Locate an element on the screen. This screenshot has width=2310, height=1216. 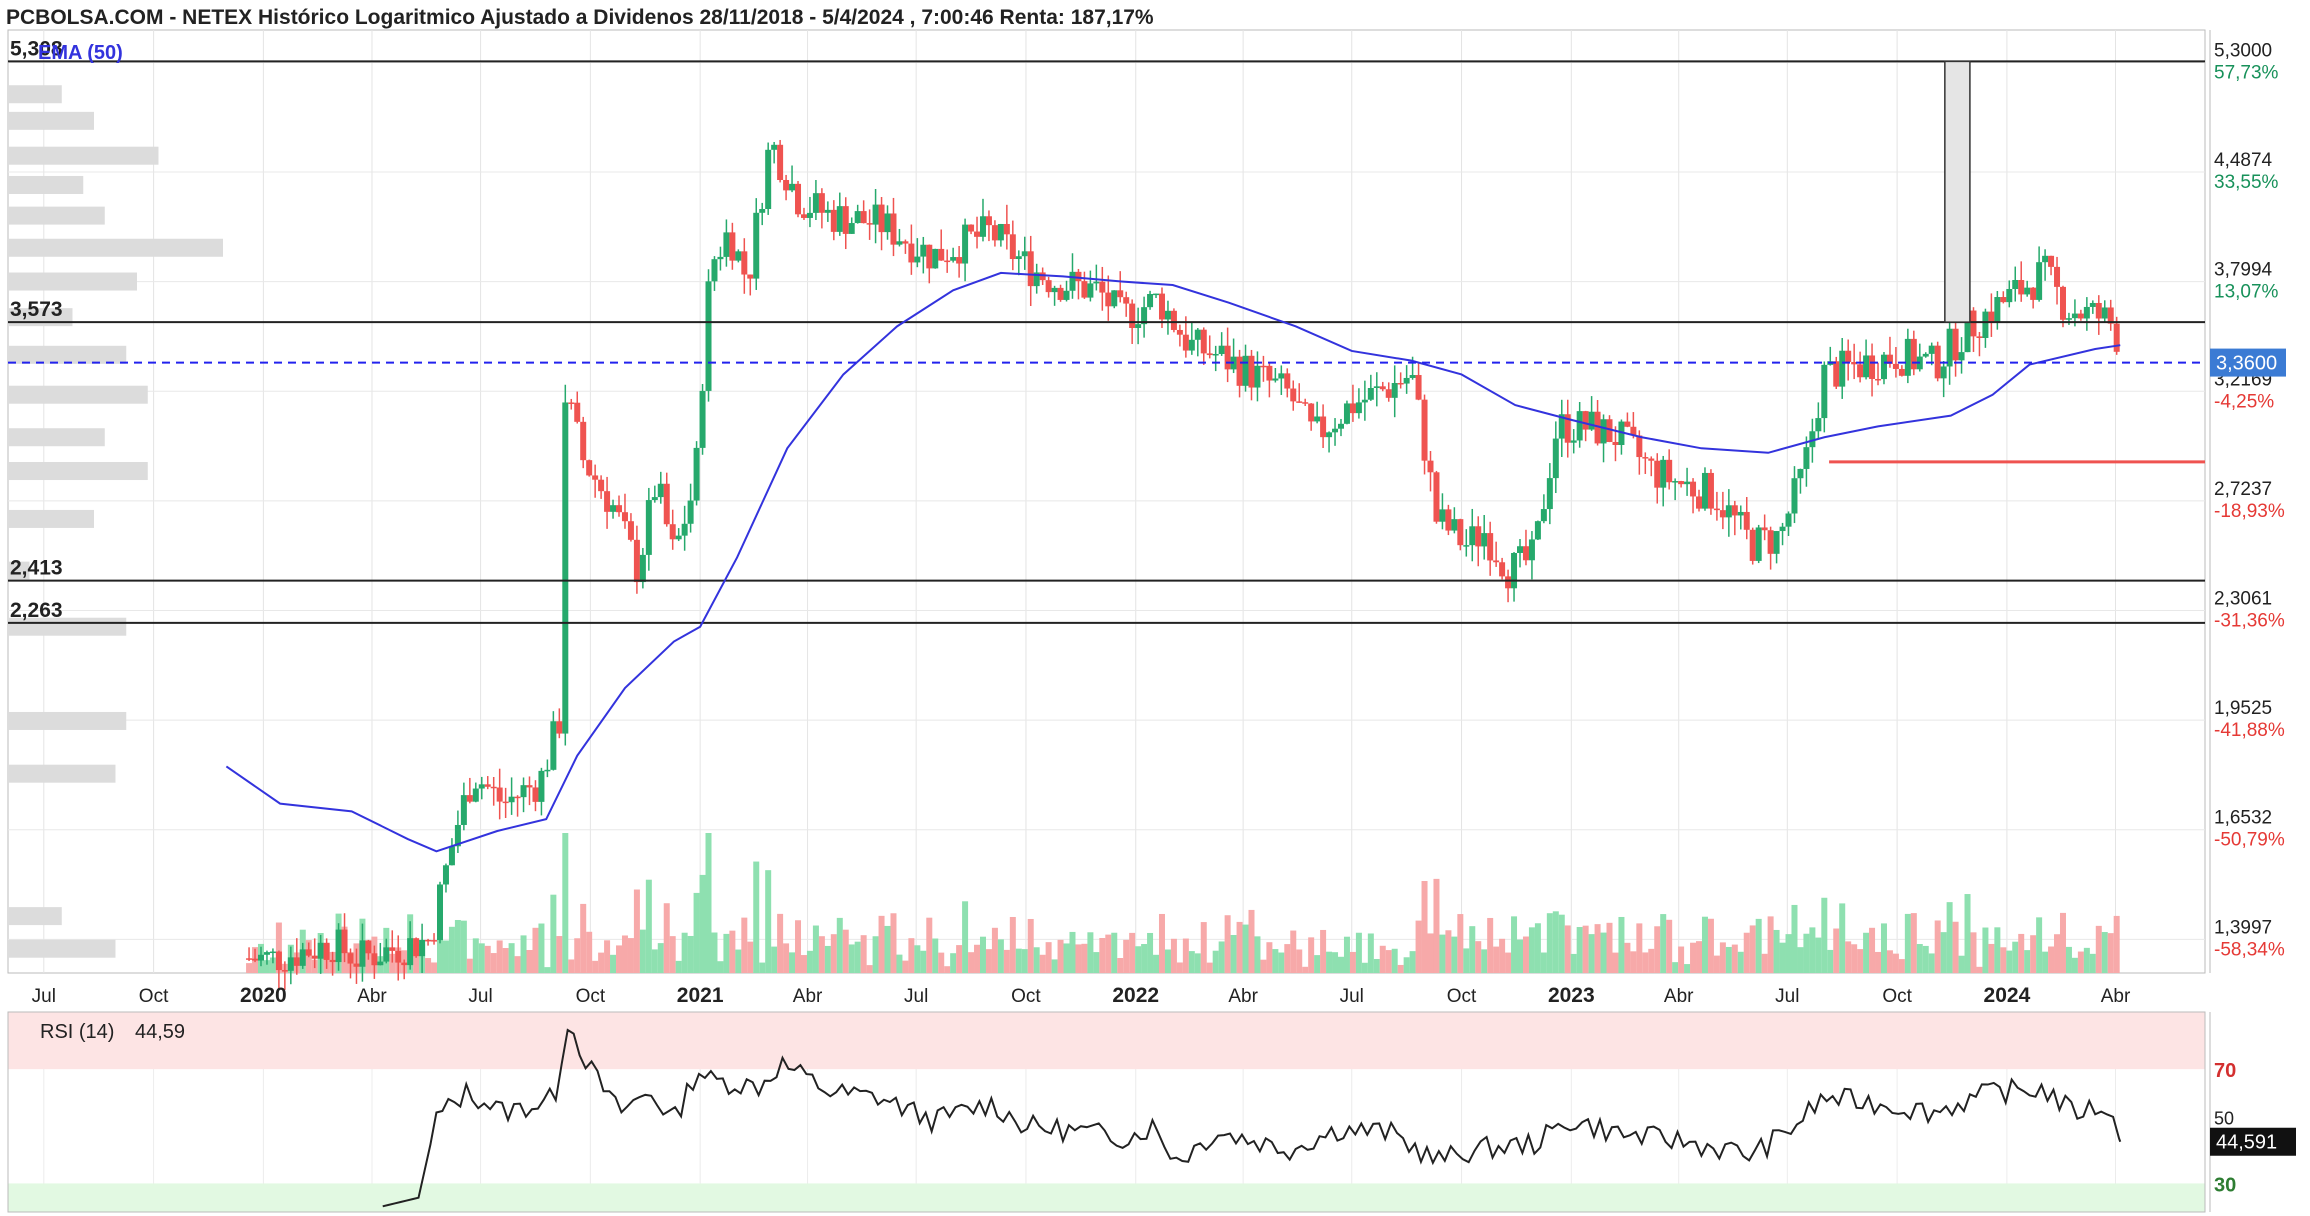
x-tick-label: Oct is located at coordinates (591, 996).